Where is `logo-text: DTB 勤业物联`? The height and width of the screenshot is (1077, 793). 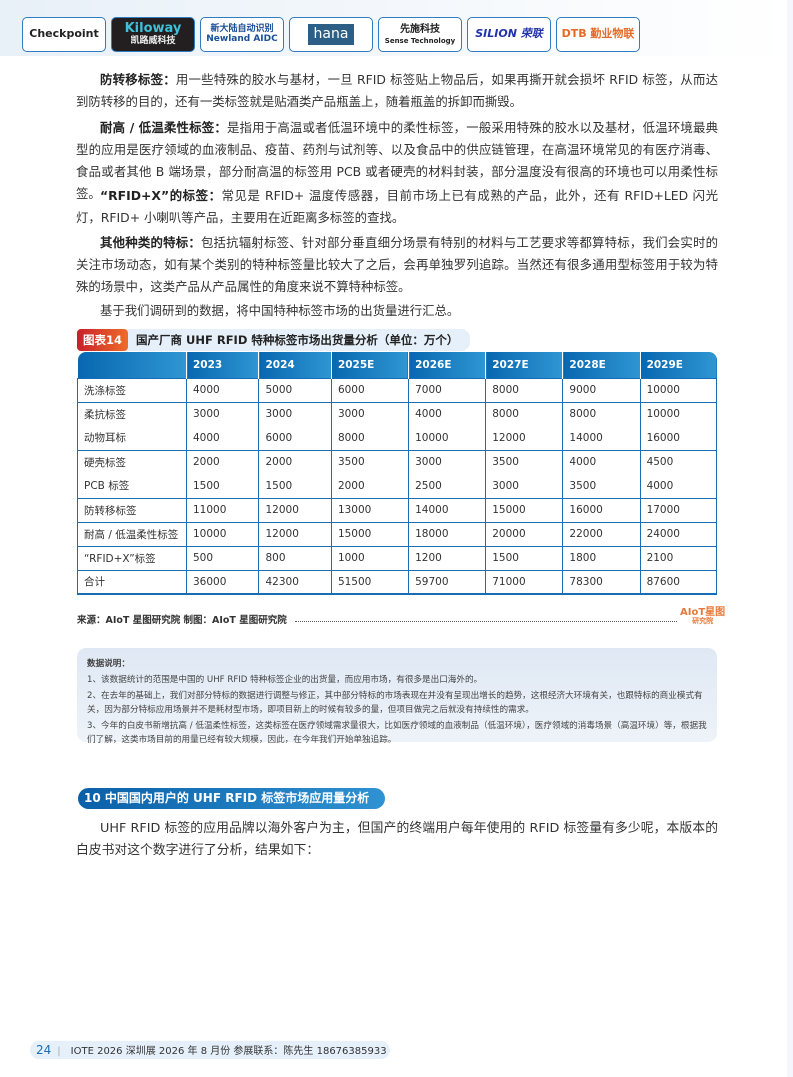 logo-text: DTB 勤业物联 is located at coordinates (598, 34).